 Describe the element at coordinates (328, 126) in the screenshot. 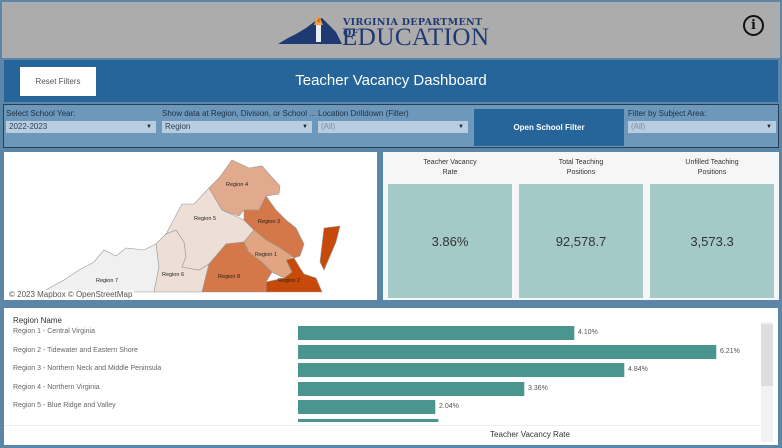

I see `location-drilldown-value: (All)` at that location.